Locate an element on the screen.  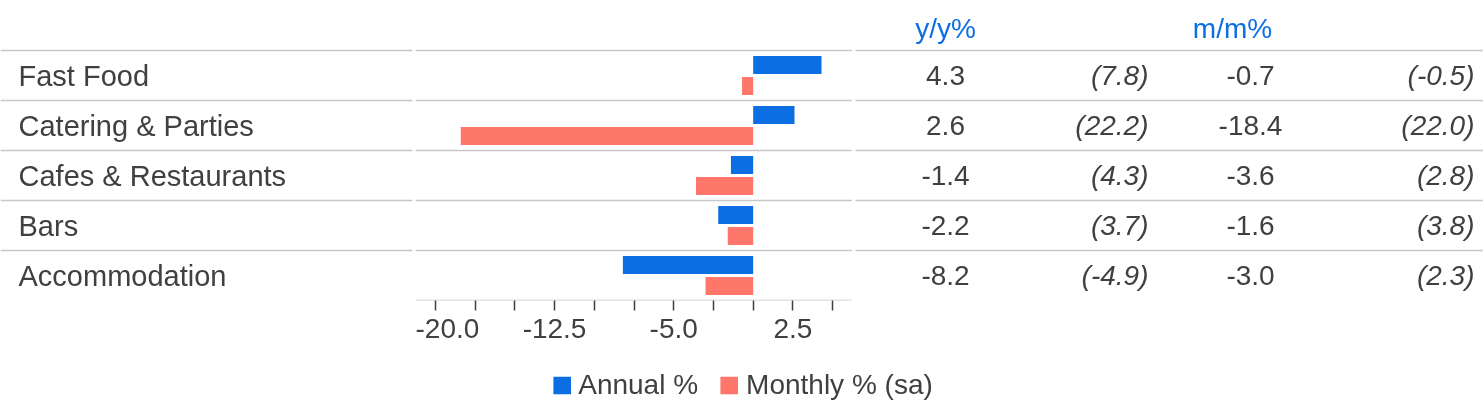
data-label: -1.6 is located at coordinates (1250, 225).